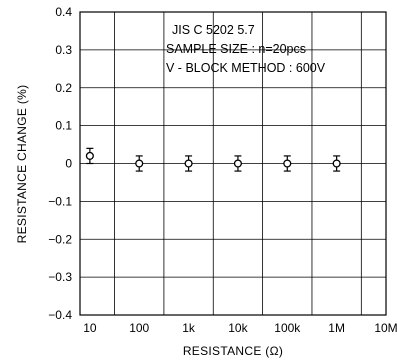 Image resolution: width=397 pixels, height=362 pixels. Describe the element at coordinates (60, 201) in the screenshot. I see `y-tick-label: −0.1` at that location.